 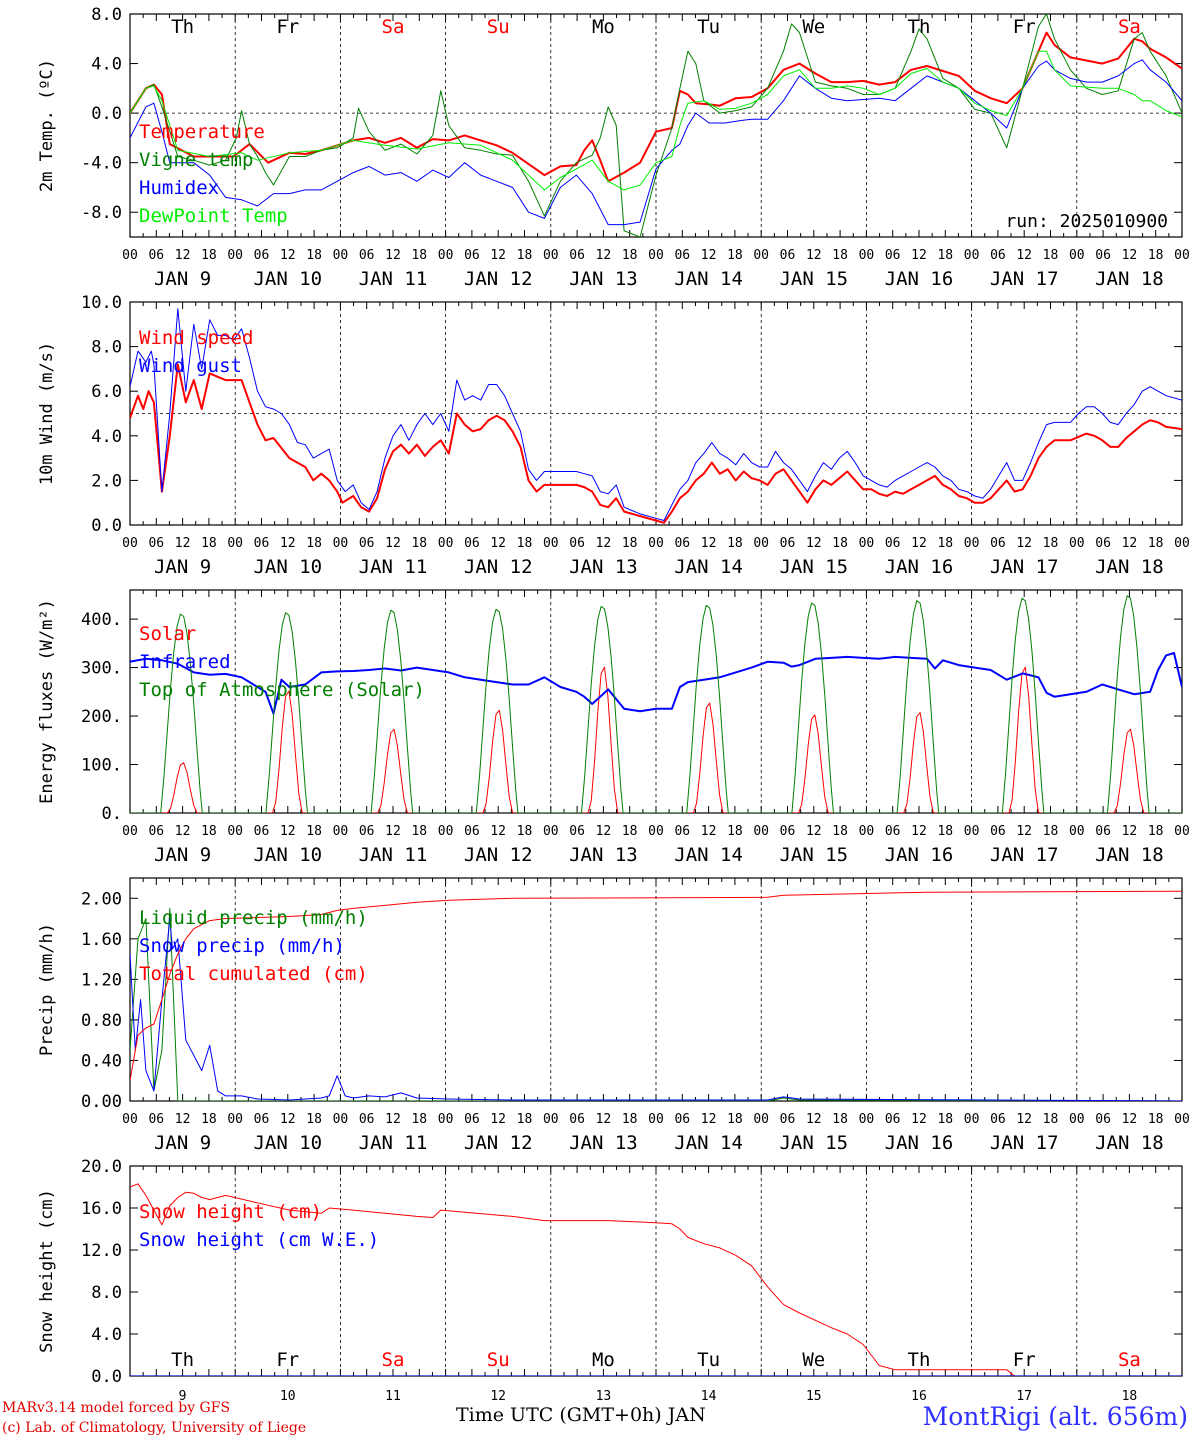 I want to click on day-number-label: 13, so click(x=604, y=1396).